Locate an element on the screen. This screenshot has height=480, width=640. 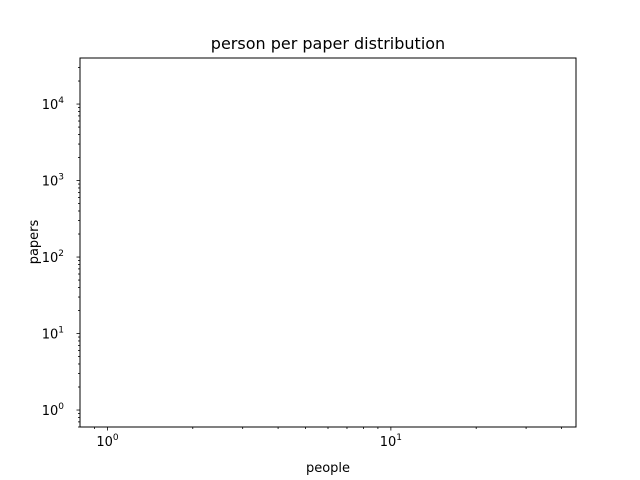
x-tick-label: 10¹ is located at coordinates (391, 441).